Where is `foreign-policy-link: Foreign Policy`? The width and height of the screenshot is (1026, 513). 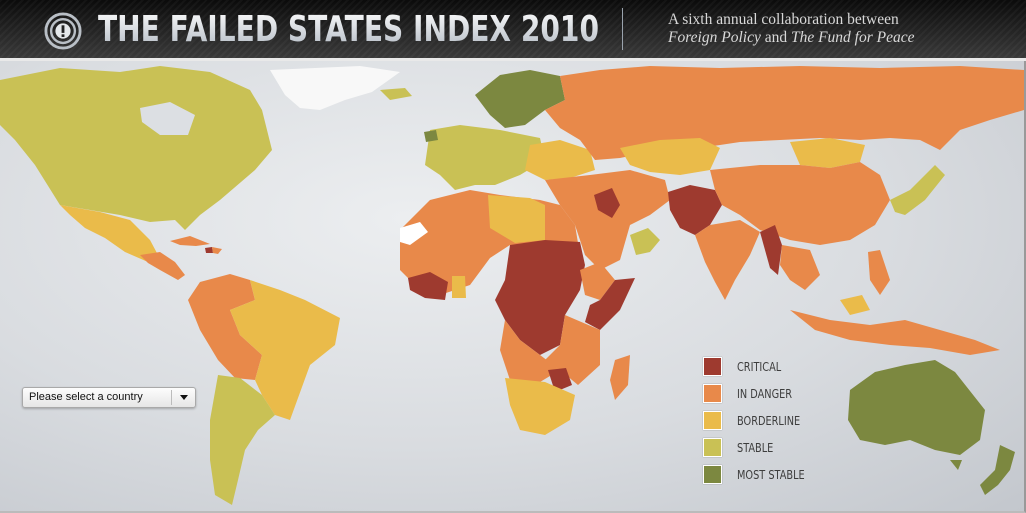 foreign-policy-link: Foreign Policy is located at coordinates (714, 37).